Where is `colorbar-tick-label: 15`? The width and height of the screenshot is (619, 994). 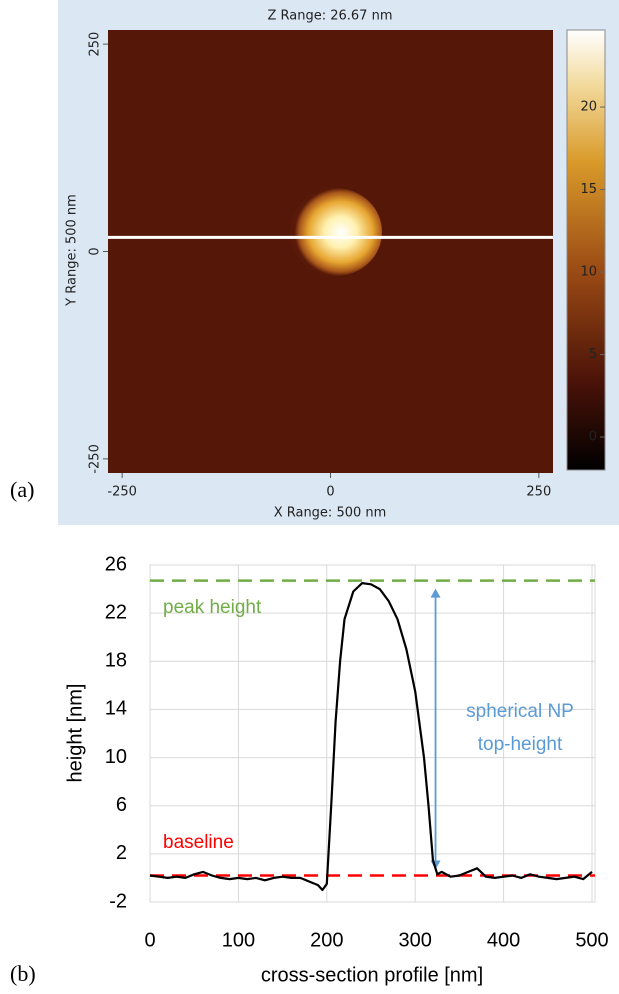 colorbar-tick-label: 15 is located at coordinates (588, 189).